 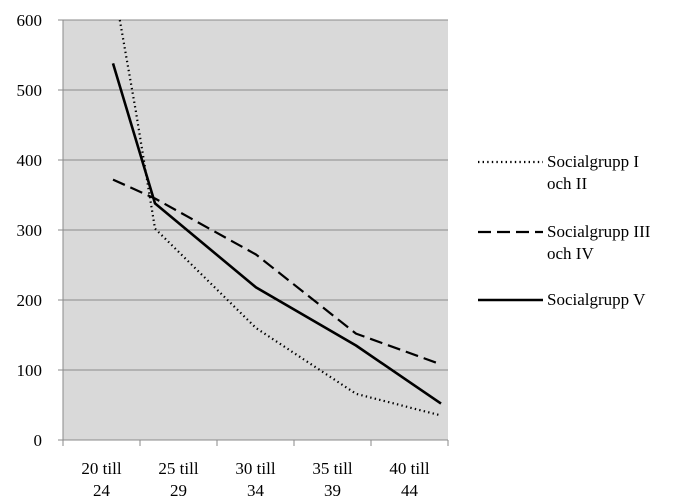 What do you see at coordinates (30, 20) in the screenshot?
I see `y-tick-label: 600` at bounding box center [30, 20].